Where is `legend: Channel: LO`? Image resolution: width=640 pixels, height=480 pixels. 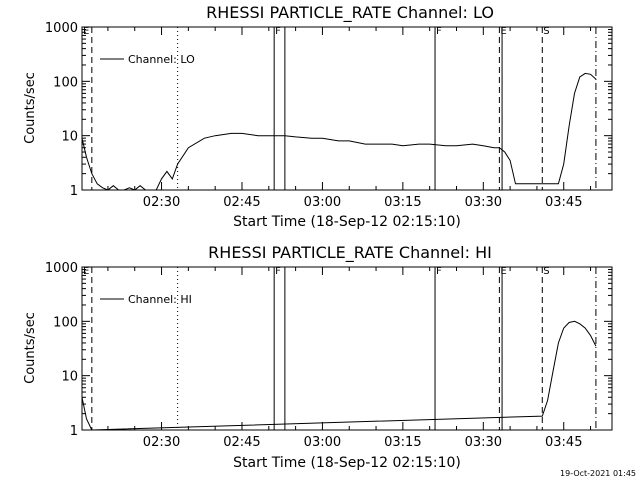
legend: Channel: LO is located at coordinates (147, 59).